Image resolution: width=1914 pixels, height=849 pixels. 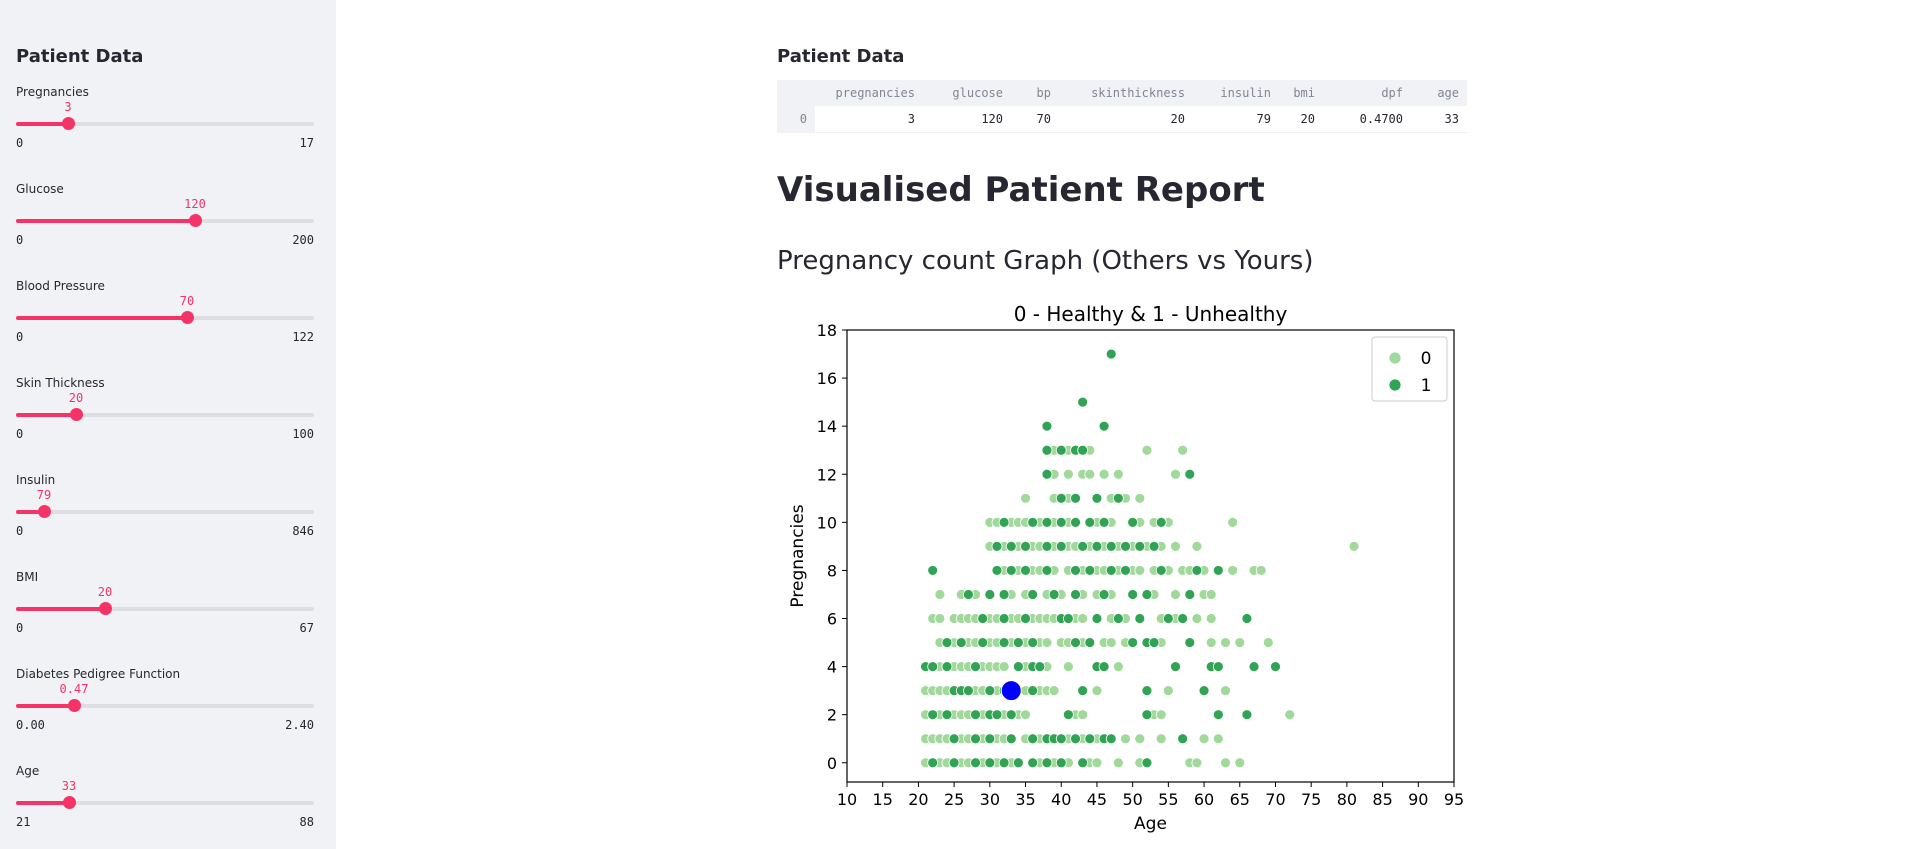 I want to click on slider-bmi: BMI 20 0 67, so click(x=165, y=610).